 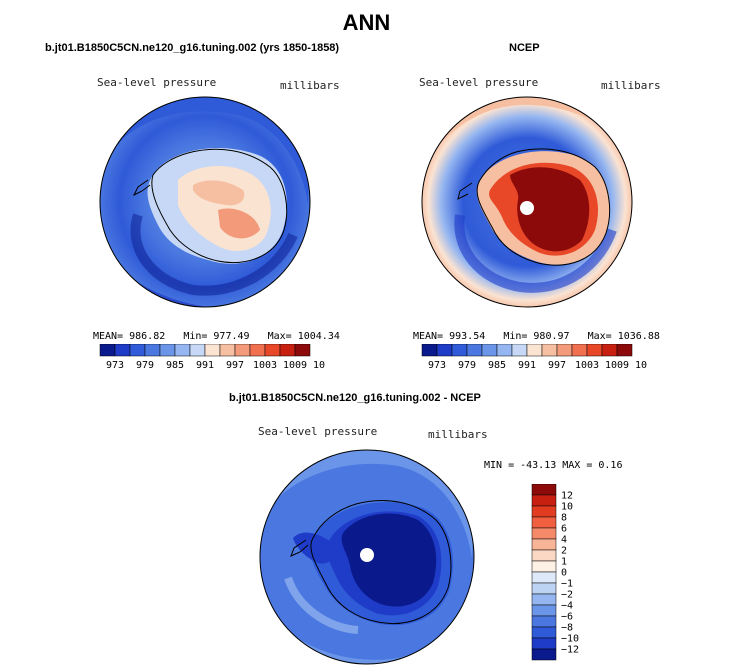 What do you see at coordinates (564, 540) in the screenshot?
I see `panel-3-colorbar-tick-label: 4` at bounding box center [564, 540].